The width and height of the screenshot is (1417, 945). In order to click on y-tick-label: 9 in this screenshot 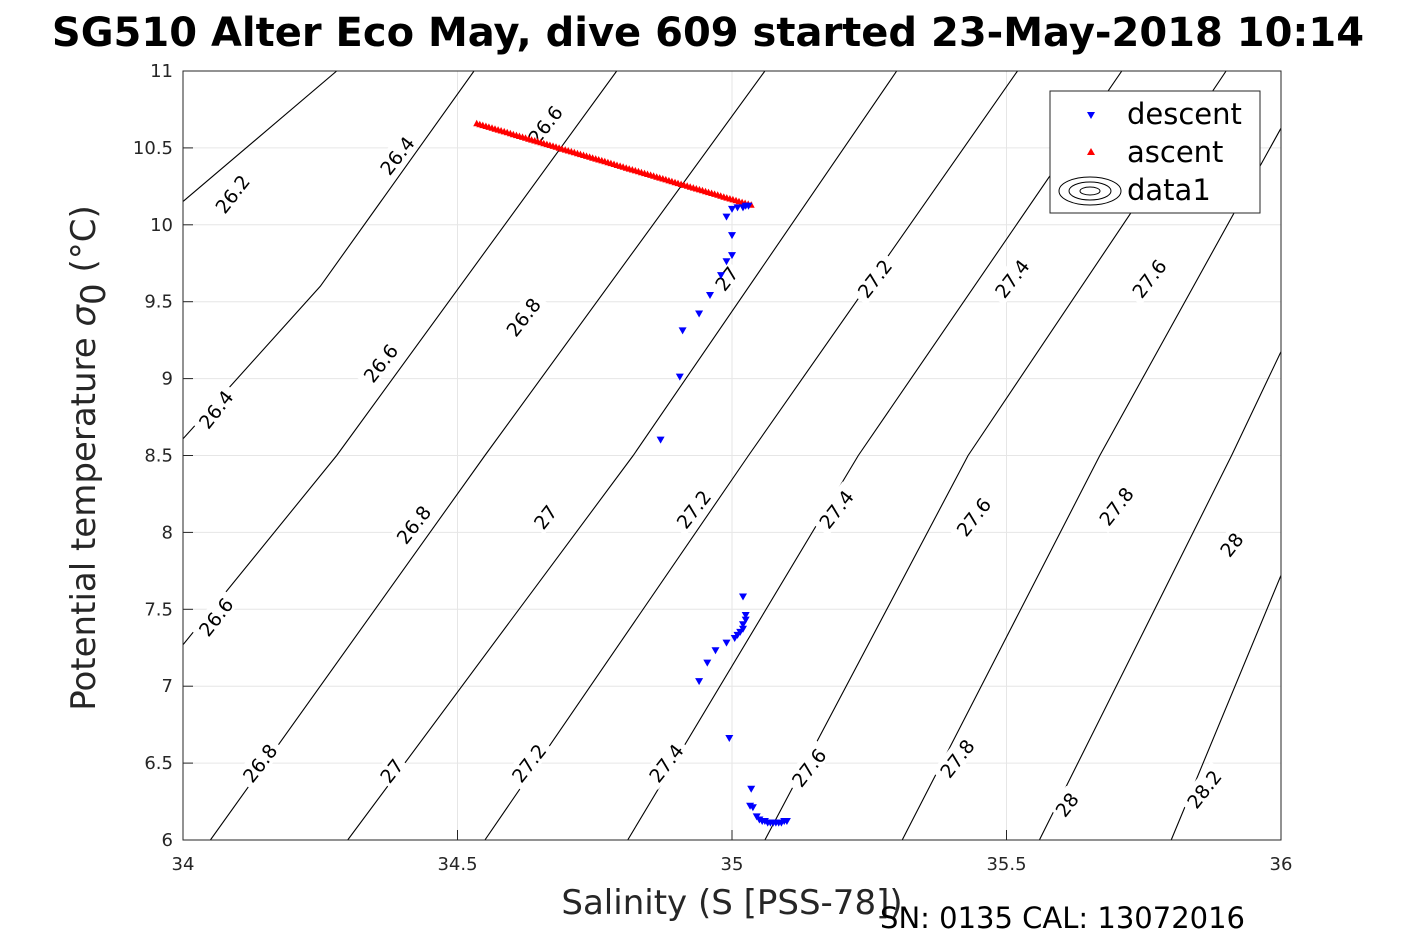, I will do `click(167, 379)`.